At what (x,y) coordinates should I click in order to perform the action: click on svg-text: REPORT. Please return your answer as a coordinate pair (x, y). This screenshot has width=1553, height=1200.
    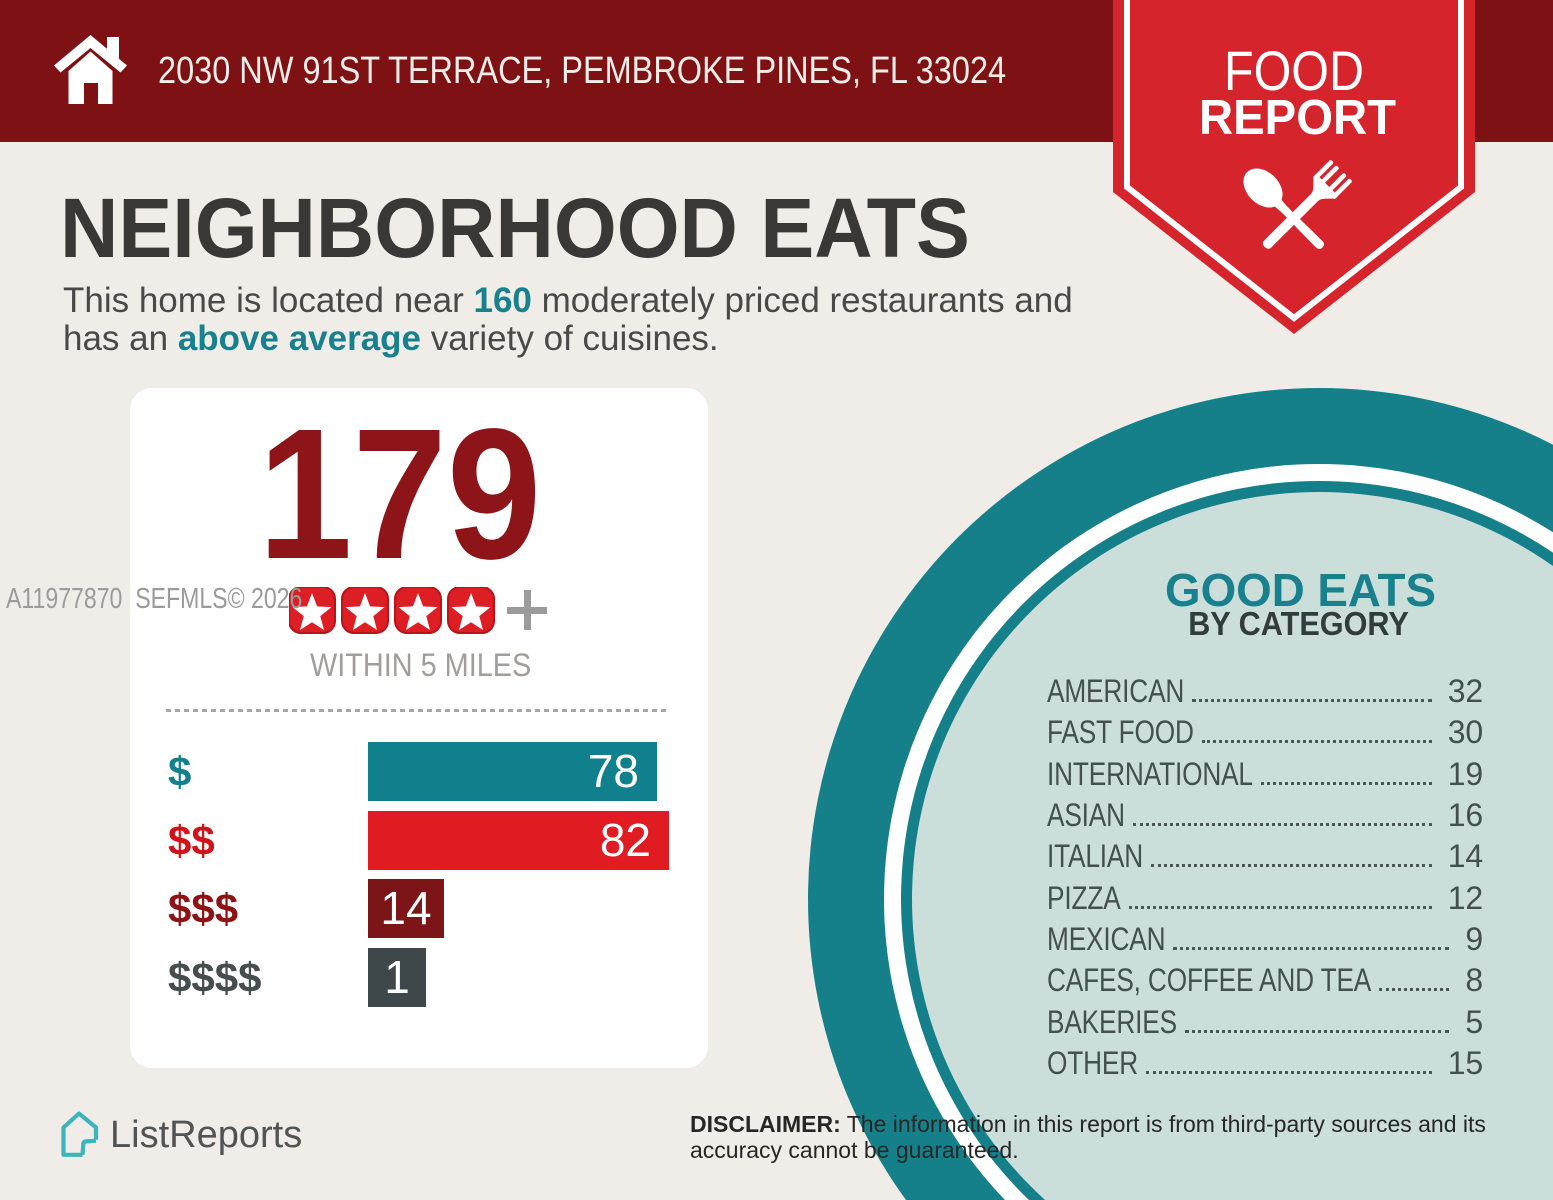
    Looking at the image, I should click on (1297, 118).